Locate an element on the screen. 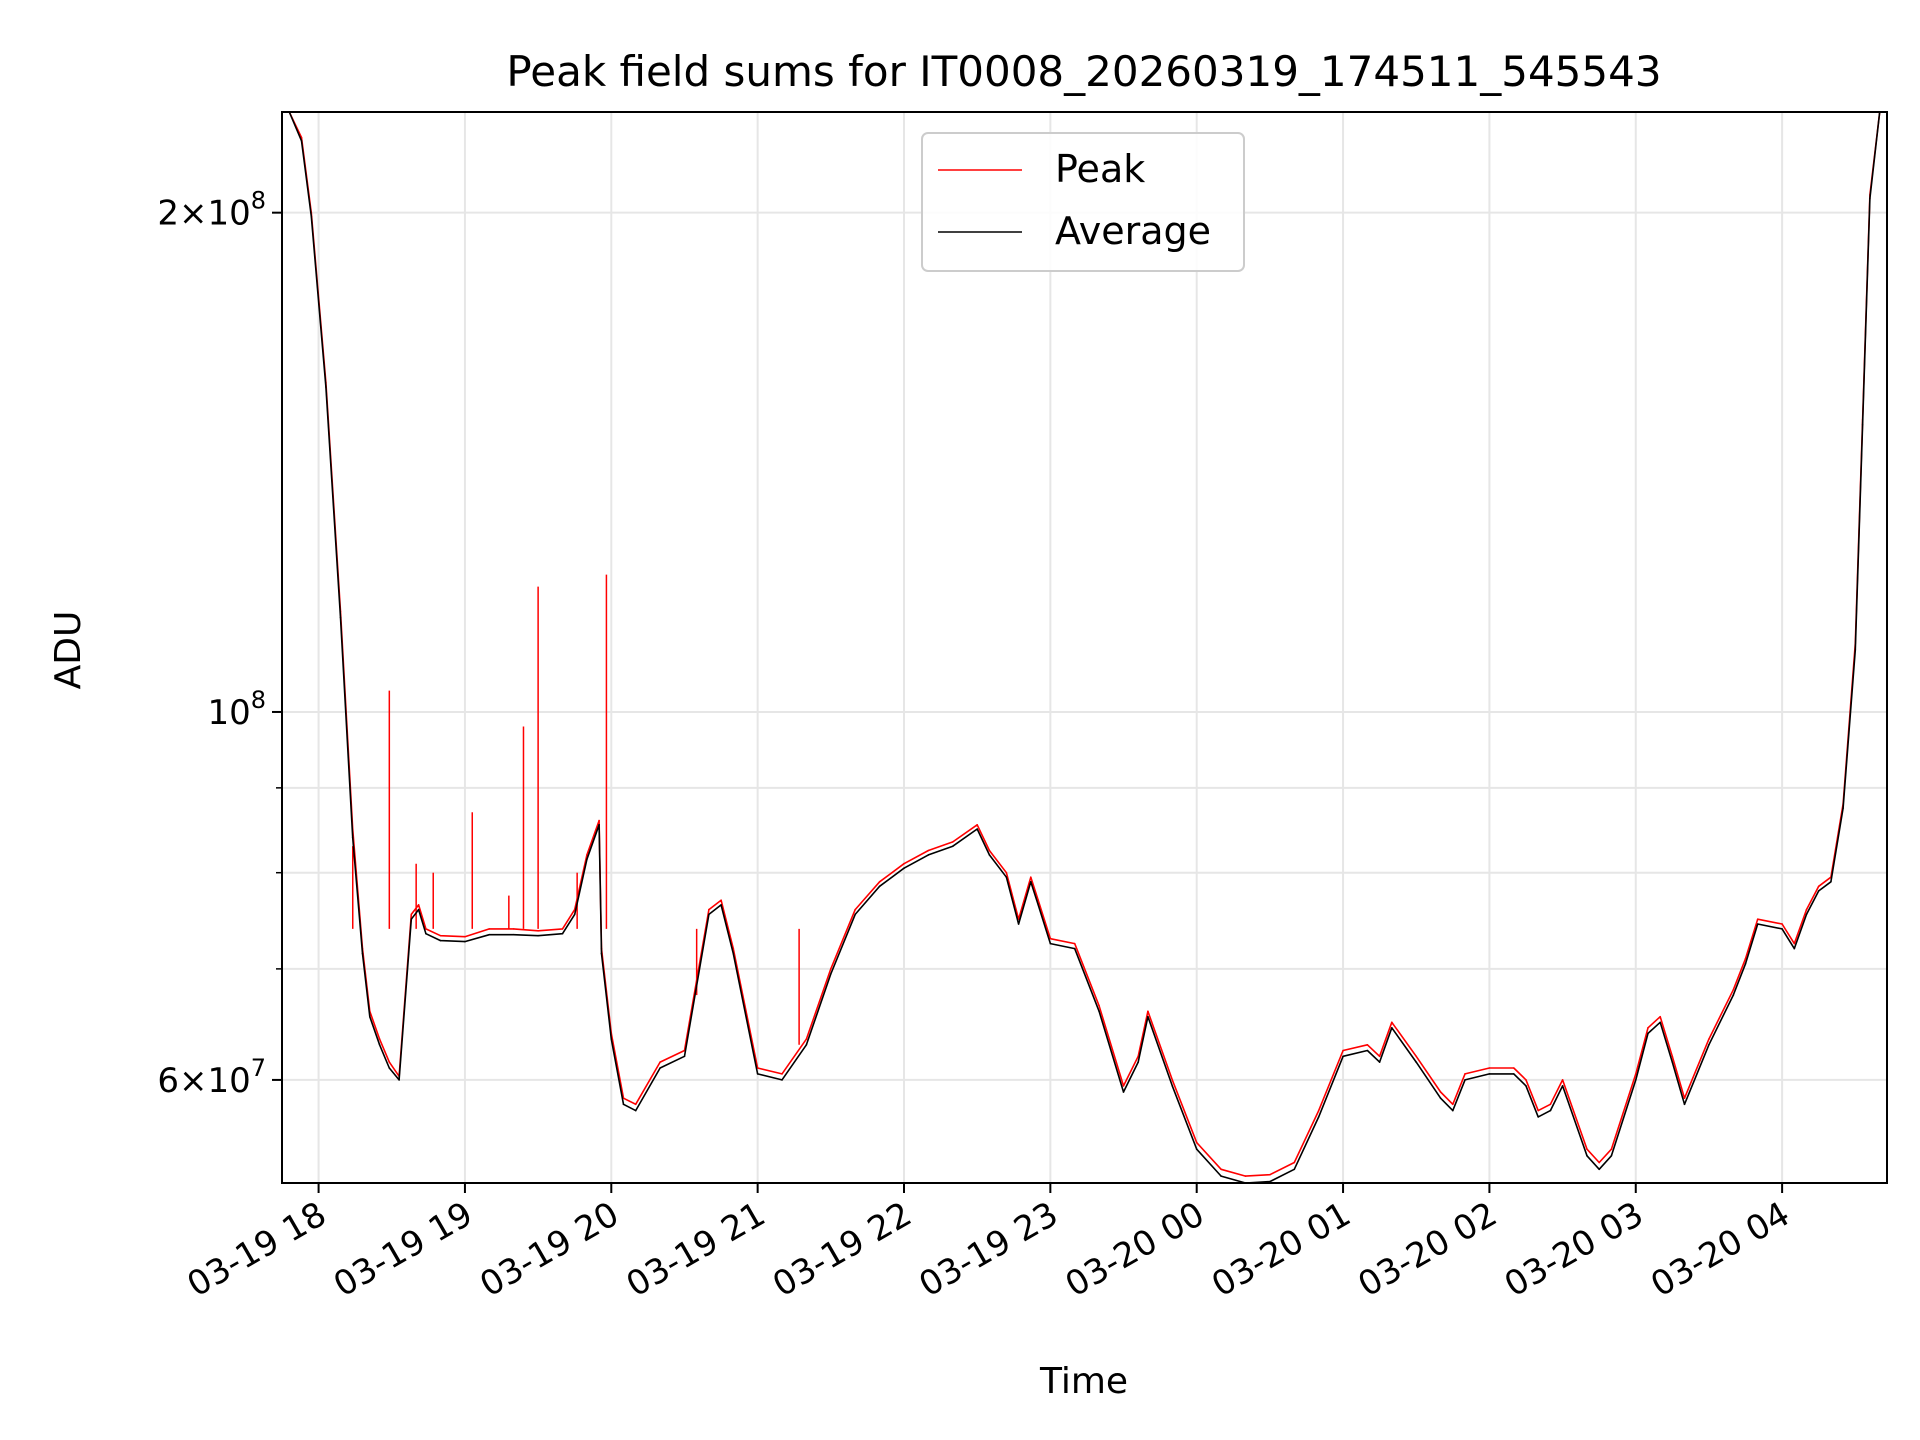 This screenshot has width=1920, height=1440. y-tick-label: 108 is located at coordinates (236, 709).